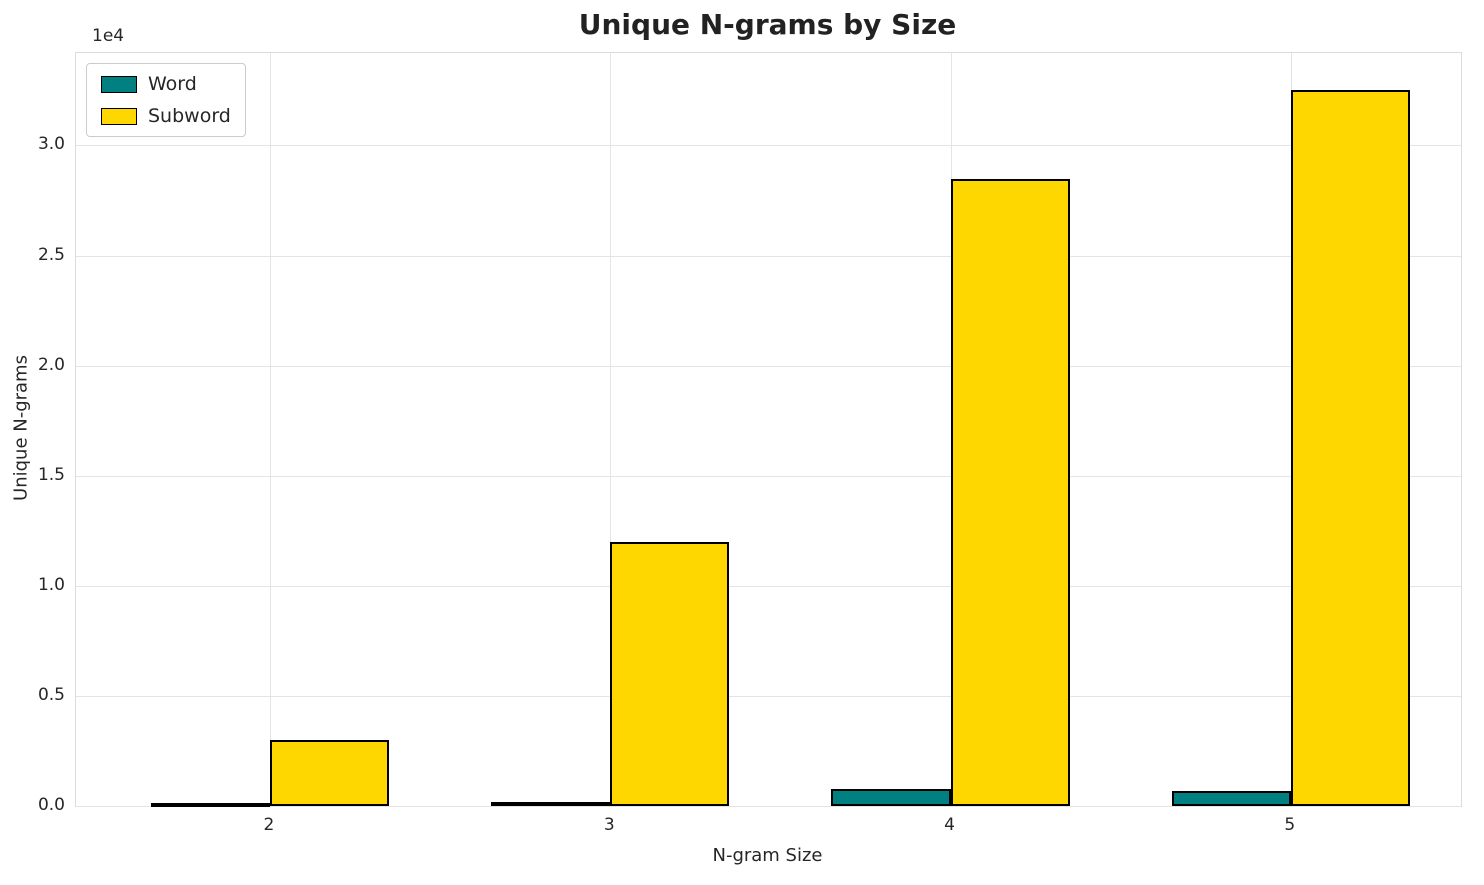  Describe the element at coordinates (119, 116) in the screenshot. I see `subword-swatch-icon` at that location.